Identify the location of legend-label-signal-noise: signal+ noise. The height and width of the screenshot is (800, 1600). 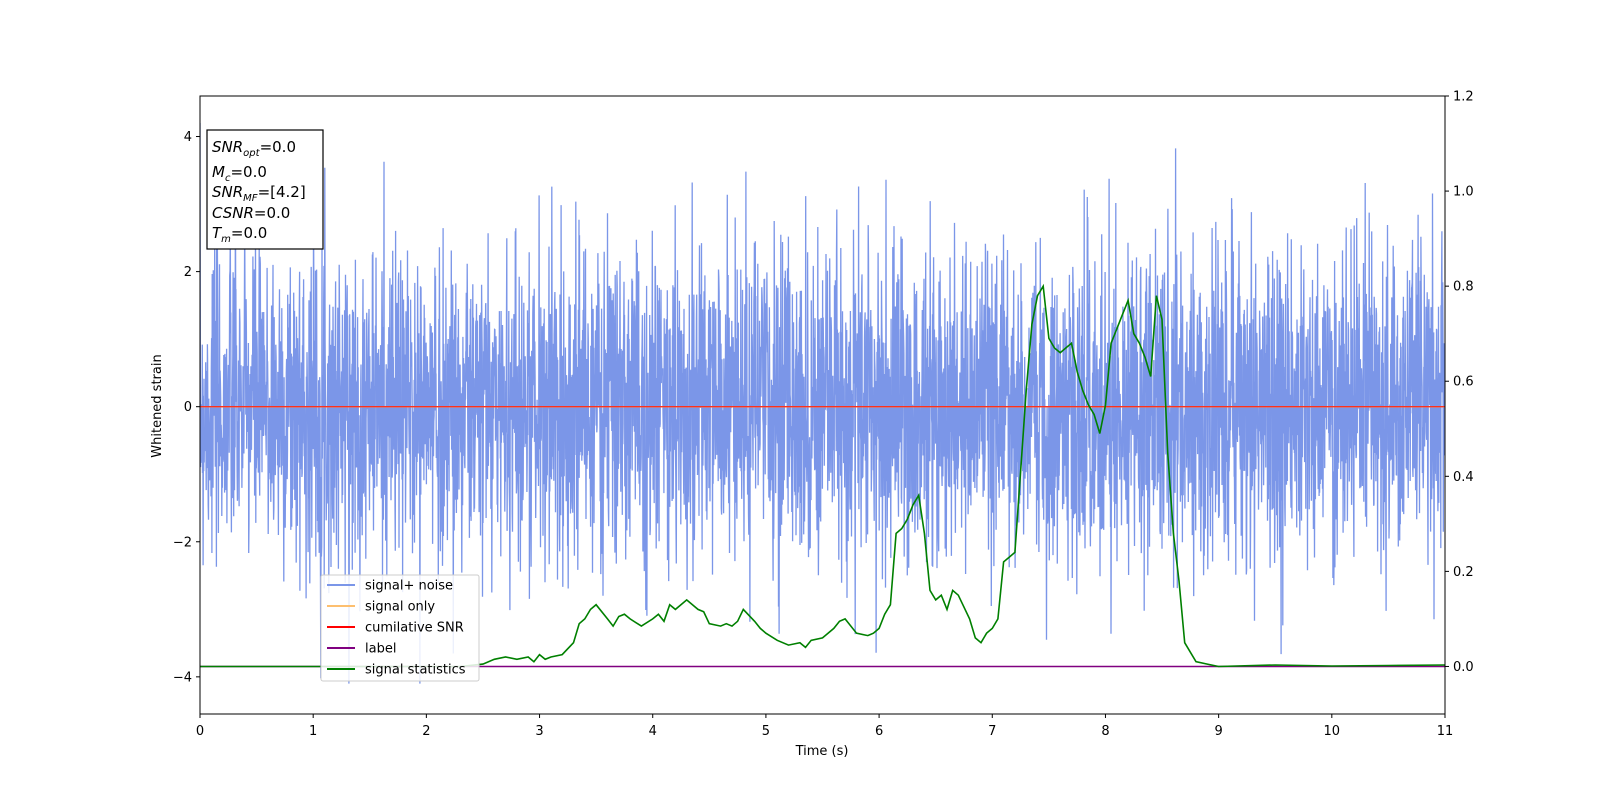
(409, 586).